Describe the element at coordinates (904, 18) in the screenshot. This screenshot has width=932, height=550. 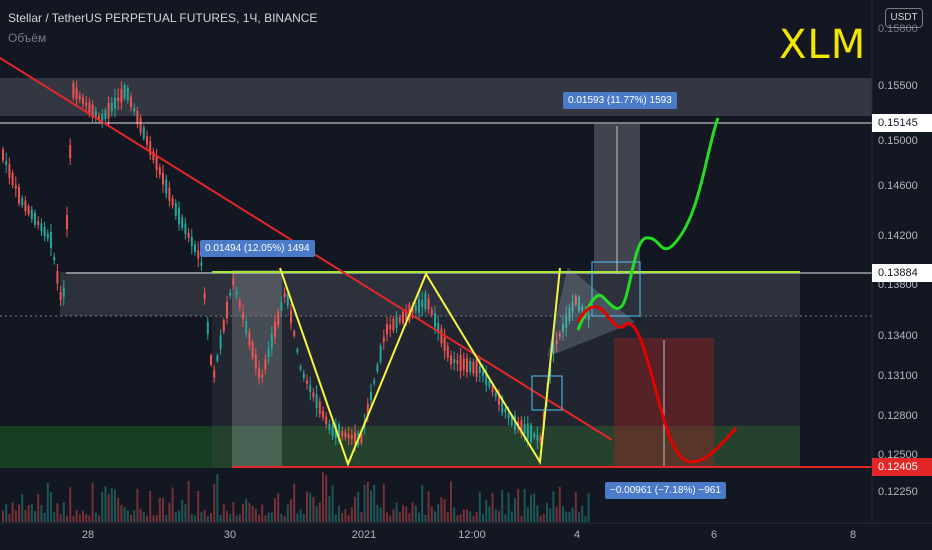
I see `currency-button: USDT` at that location.